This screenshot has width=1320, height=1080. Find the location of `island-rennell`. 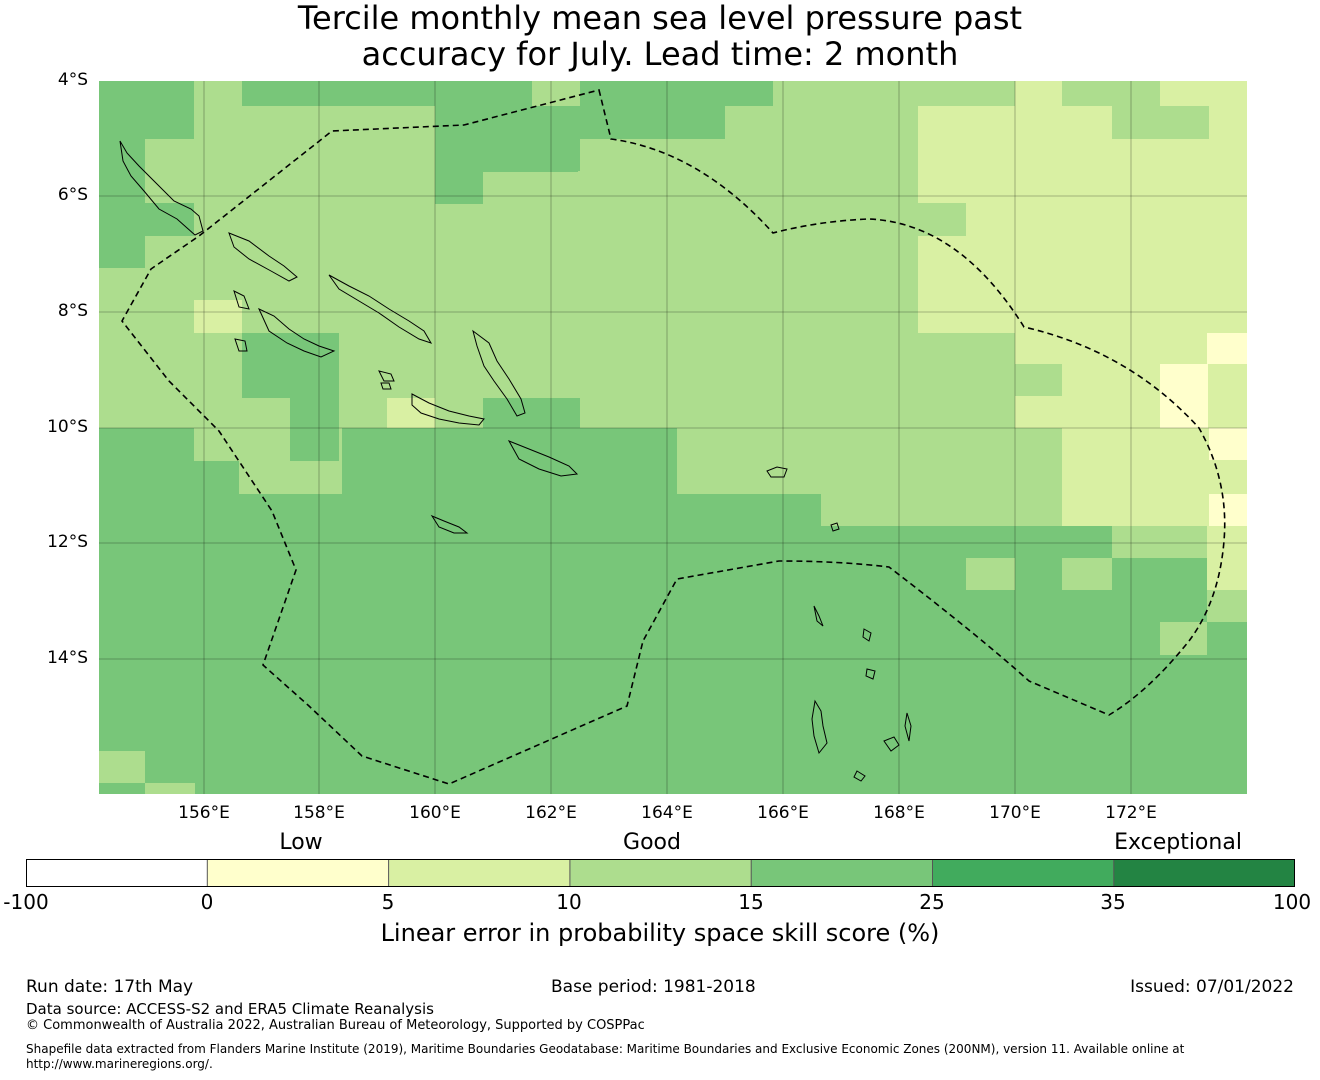

island-rennell is located at coordinates (449, 524).